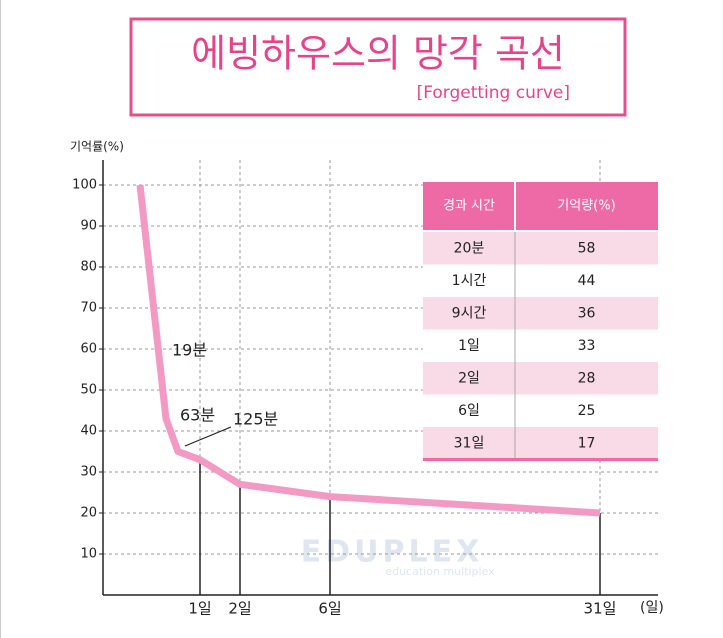 The image size is (723, 638). What do you see at coordinates (88, 308) in the screenshot?
I see `y-tick-label: 70` at bounding box center [88, 308].